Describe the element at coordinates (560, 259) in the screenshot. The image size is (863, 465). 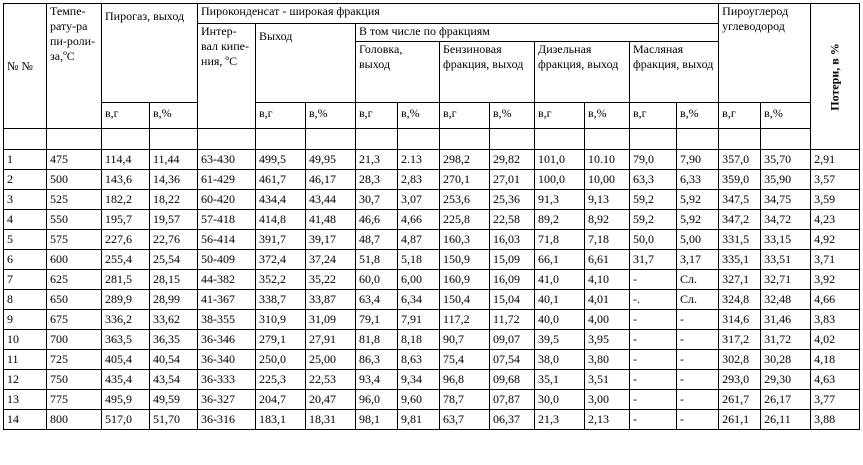
I see `table-cell: 66,1` at that location.